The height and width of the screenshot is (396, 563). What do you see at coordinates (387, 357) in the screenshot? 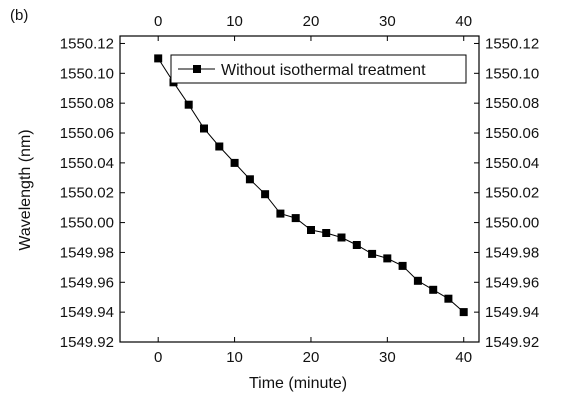
I see `x-tick-label-bottom: 30` at bounding box center [387, 357].